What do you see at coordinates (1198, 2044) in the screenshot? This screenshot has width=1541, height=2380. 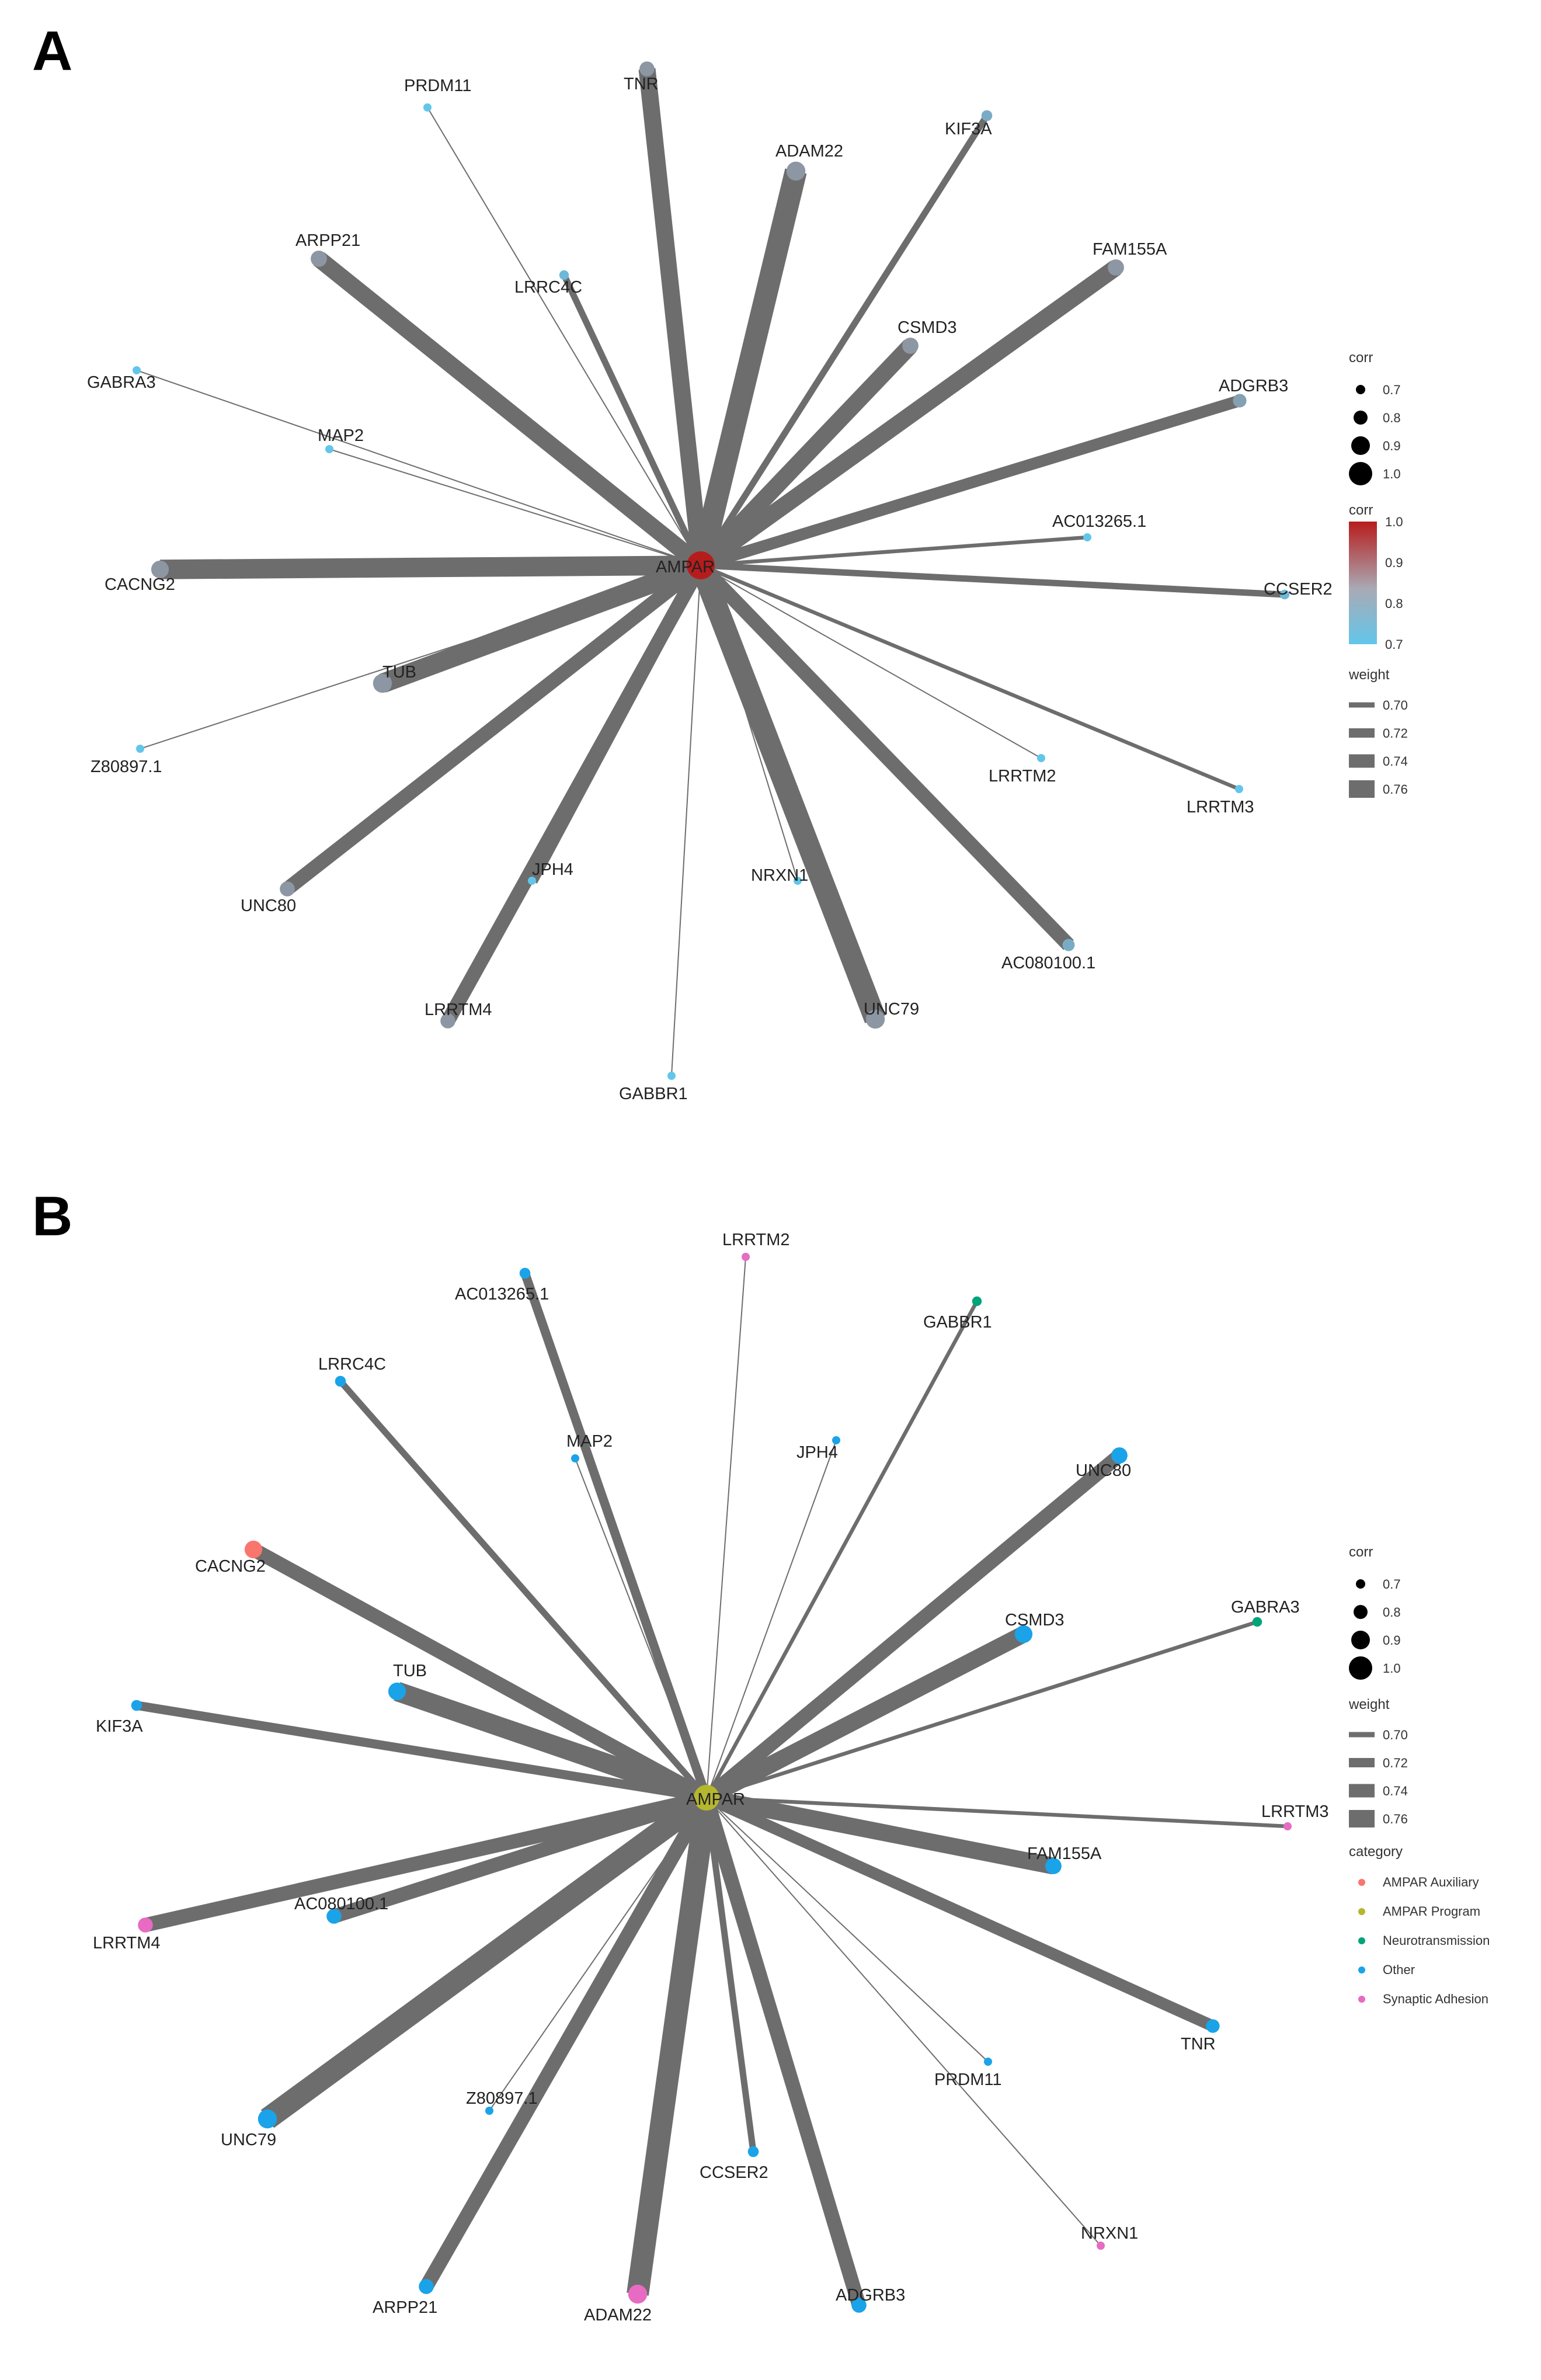 I see `label-tnr: TNR` at bounding box center [1198, 2044].